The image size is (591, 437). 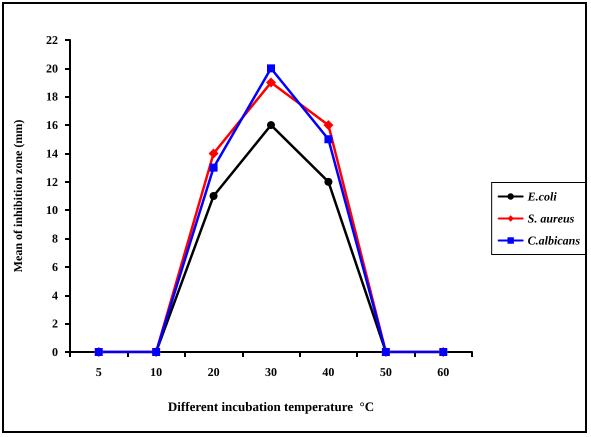 I want to click on legend-label: E.coli, so click(x=542, y=197).